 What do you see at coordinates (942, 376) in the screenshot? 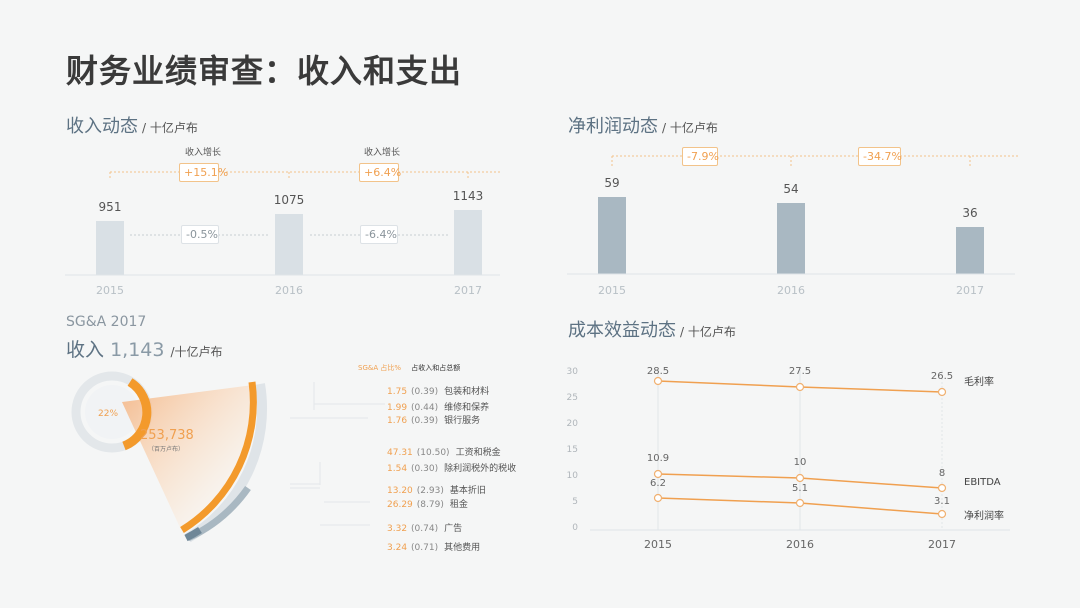
I see `gross-margin-2017: 26.5` at bounding box center [942, 376].